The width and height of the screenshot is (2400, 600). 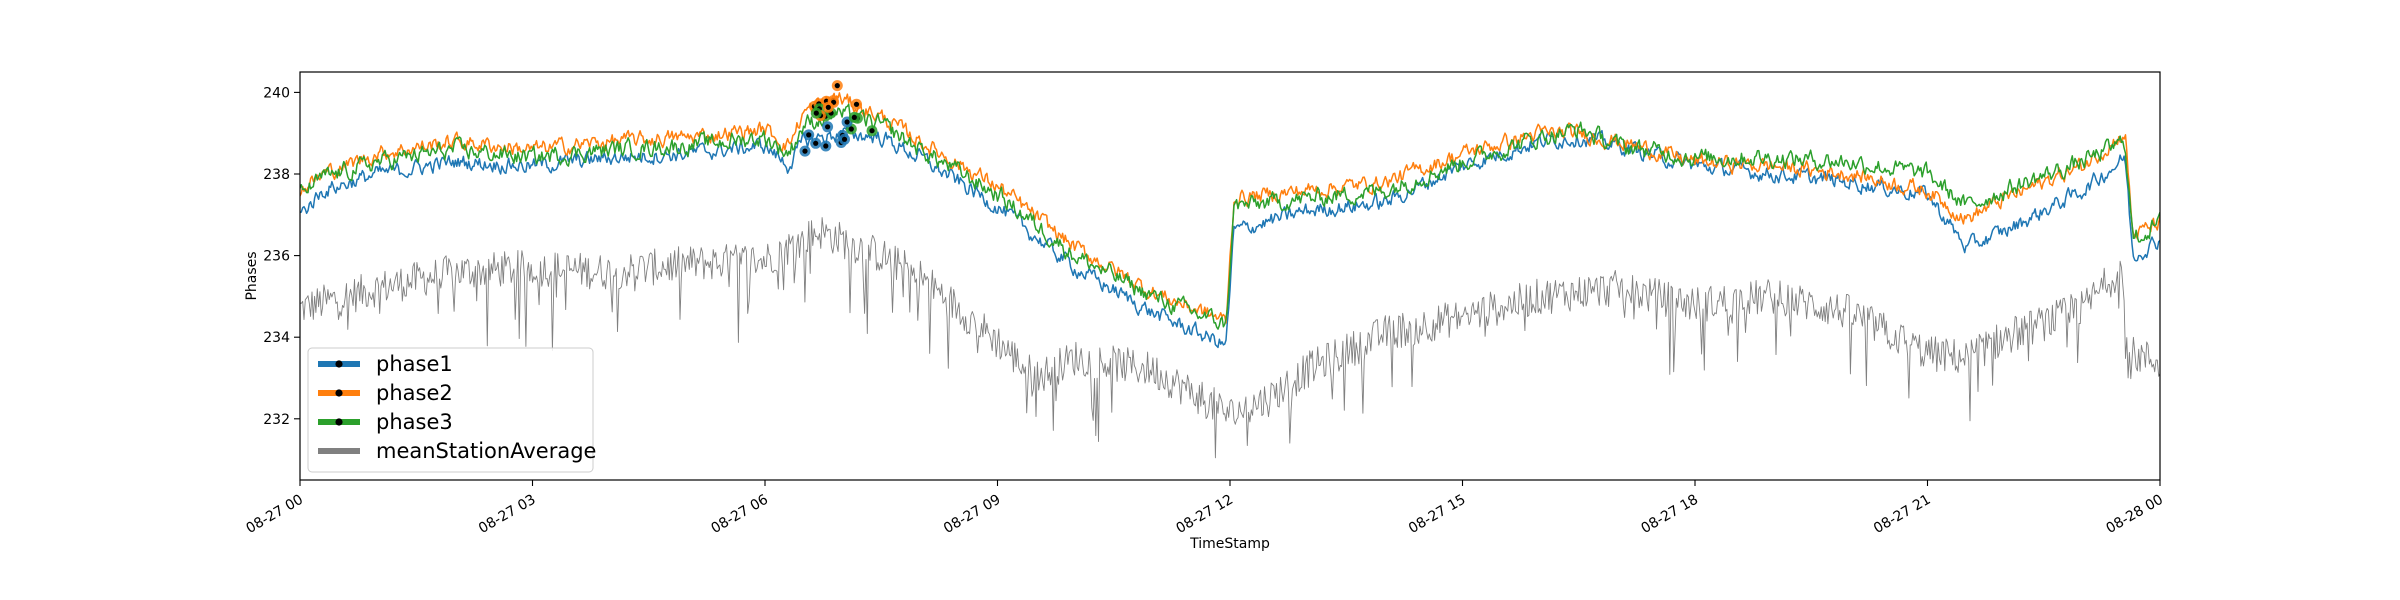 What do you see at coordinates (486, 451) in the screenshot?
I see `legend-label-meanStationAverage: meanStationAverage` at bounding box center [486, 451].